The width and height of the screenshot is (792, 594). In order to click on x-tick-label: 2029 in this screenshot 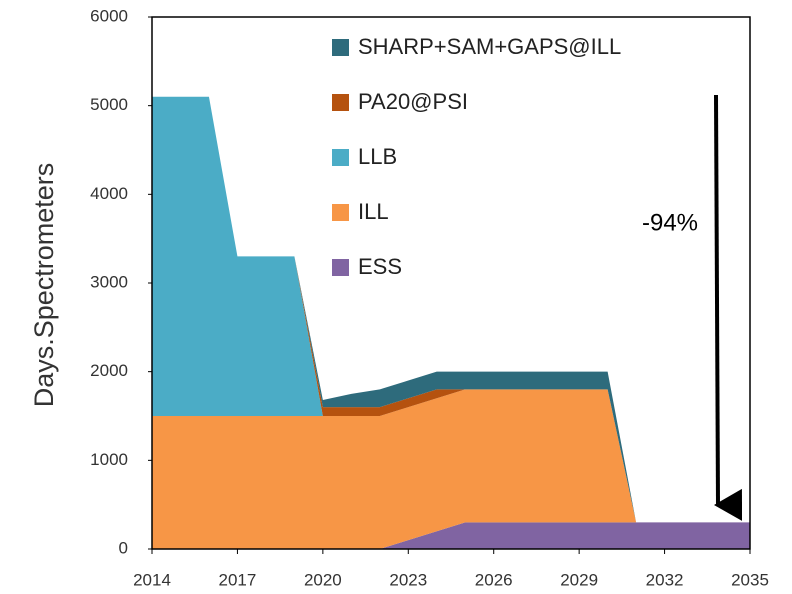, I will do `click(579, 579)`.